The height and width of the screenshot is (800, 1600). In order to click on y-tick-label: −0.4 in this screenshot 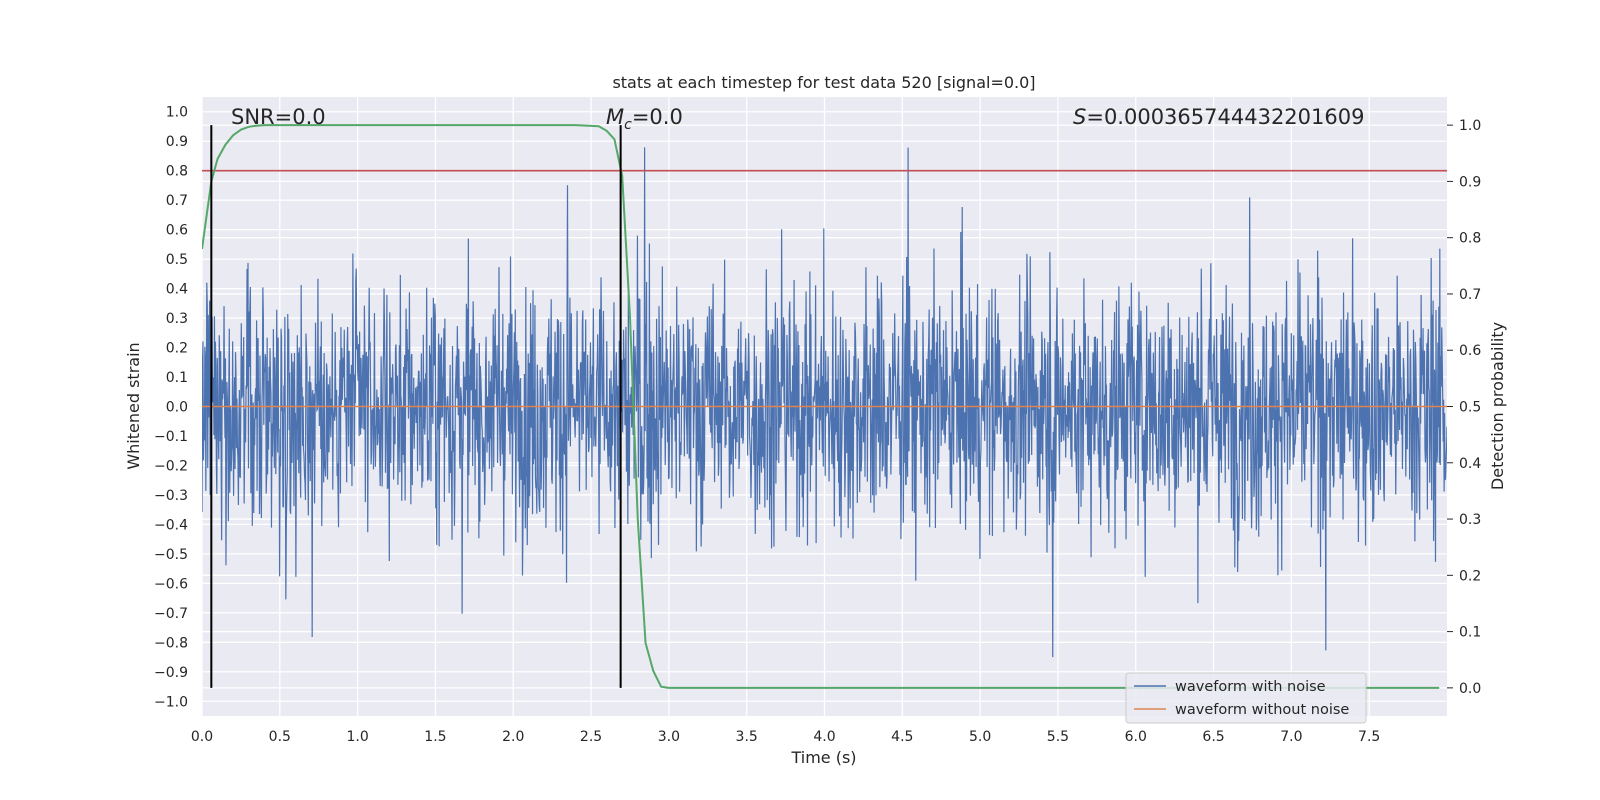, I will do `click(171, 525)`.